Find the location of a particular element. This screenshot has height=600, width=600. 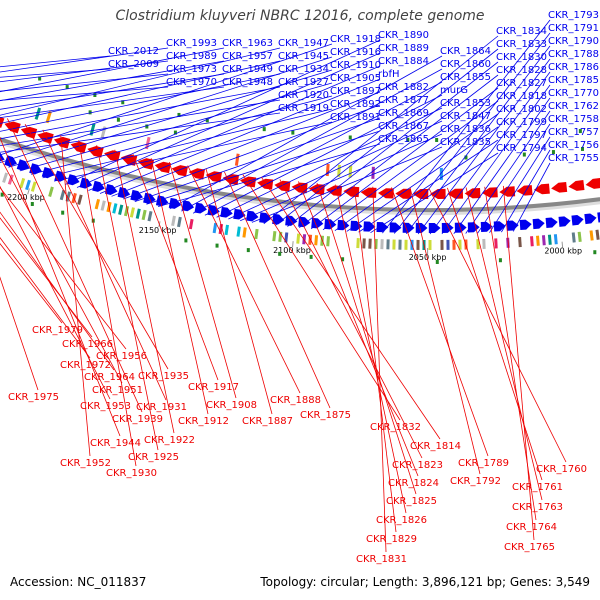

reverse-gene-label: CKR_1925 is located at coordinates (153, 457).